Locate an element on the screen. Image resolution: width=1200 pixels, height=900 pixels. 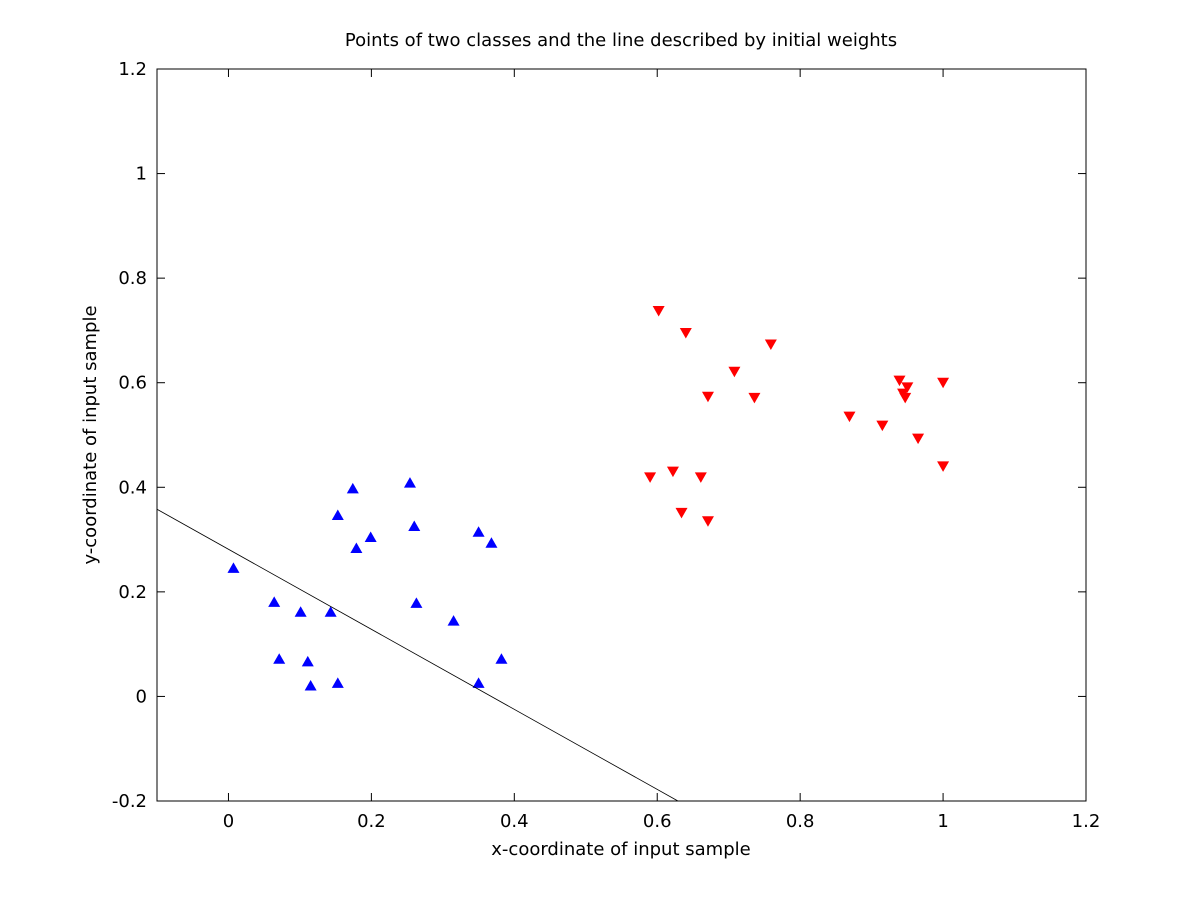
y-tick-label: 0.2 is located at coordinates (132, 592).